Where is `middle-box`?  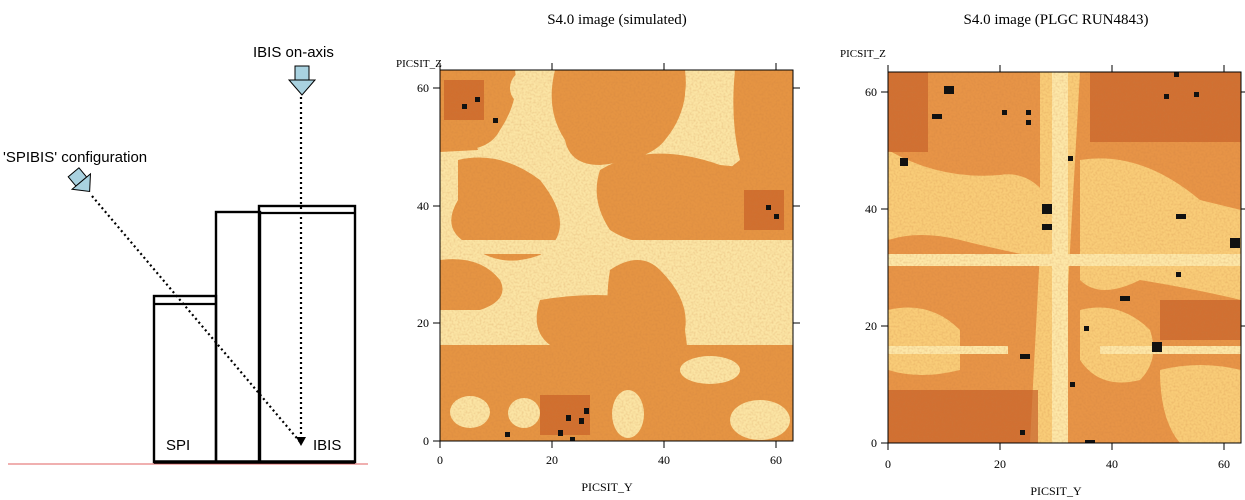 middle-box is located at coordinates (238, 337).